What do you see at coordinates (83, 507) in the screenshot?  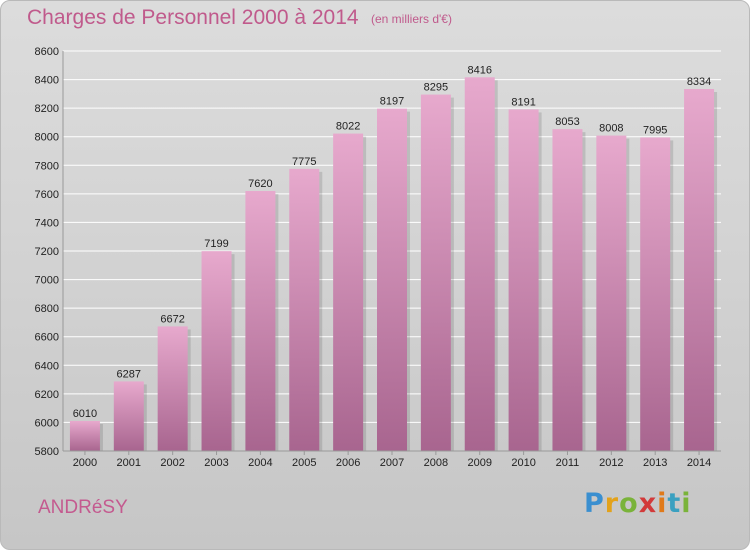 I see `commune-name: ANDRéSY` at bounding box center [83, 507].